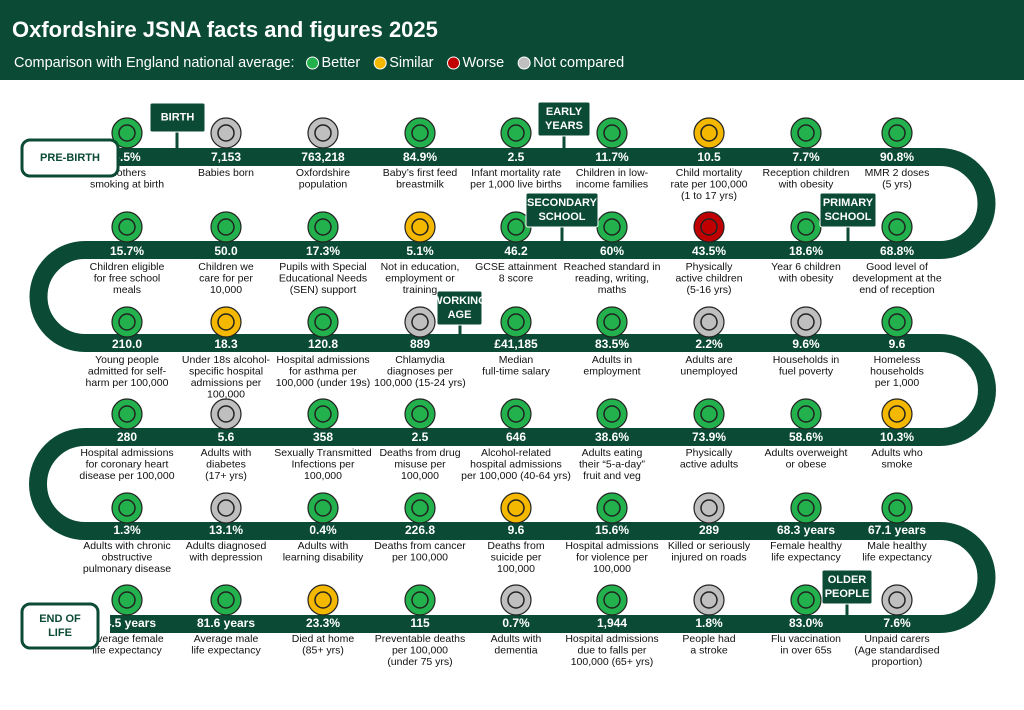 This screenshot has height=710, width=1024. I want to click on indicator-label: reading, writing,, so click(612, 278).